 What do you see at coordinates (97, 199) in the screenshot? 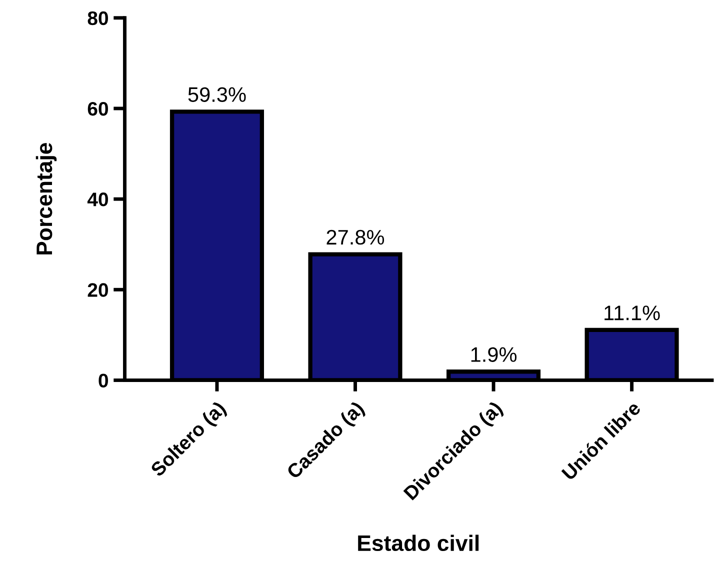
I see `y-tick-label: 40` at bounding box center [97, 199].